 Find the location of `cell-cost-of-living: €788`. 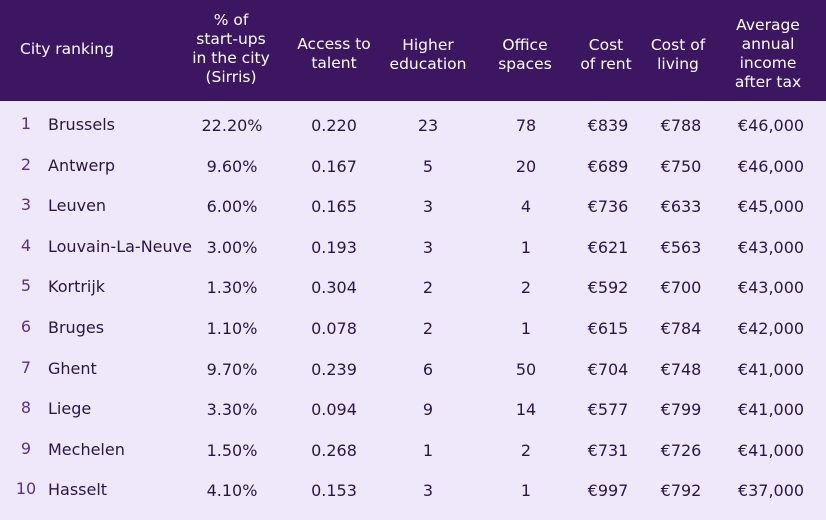

cell-cost-of-living: €788 is located at coordinates (681, 125).